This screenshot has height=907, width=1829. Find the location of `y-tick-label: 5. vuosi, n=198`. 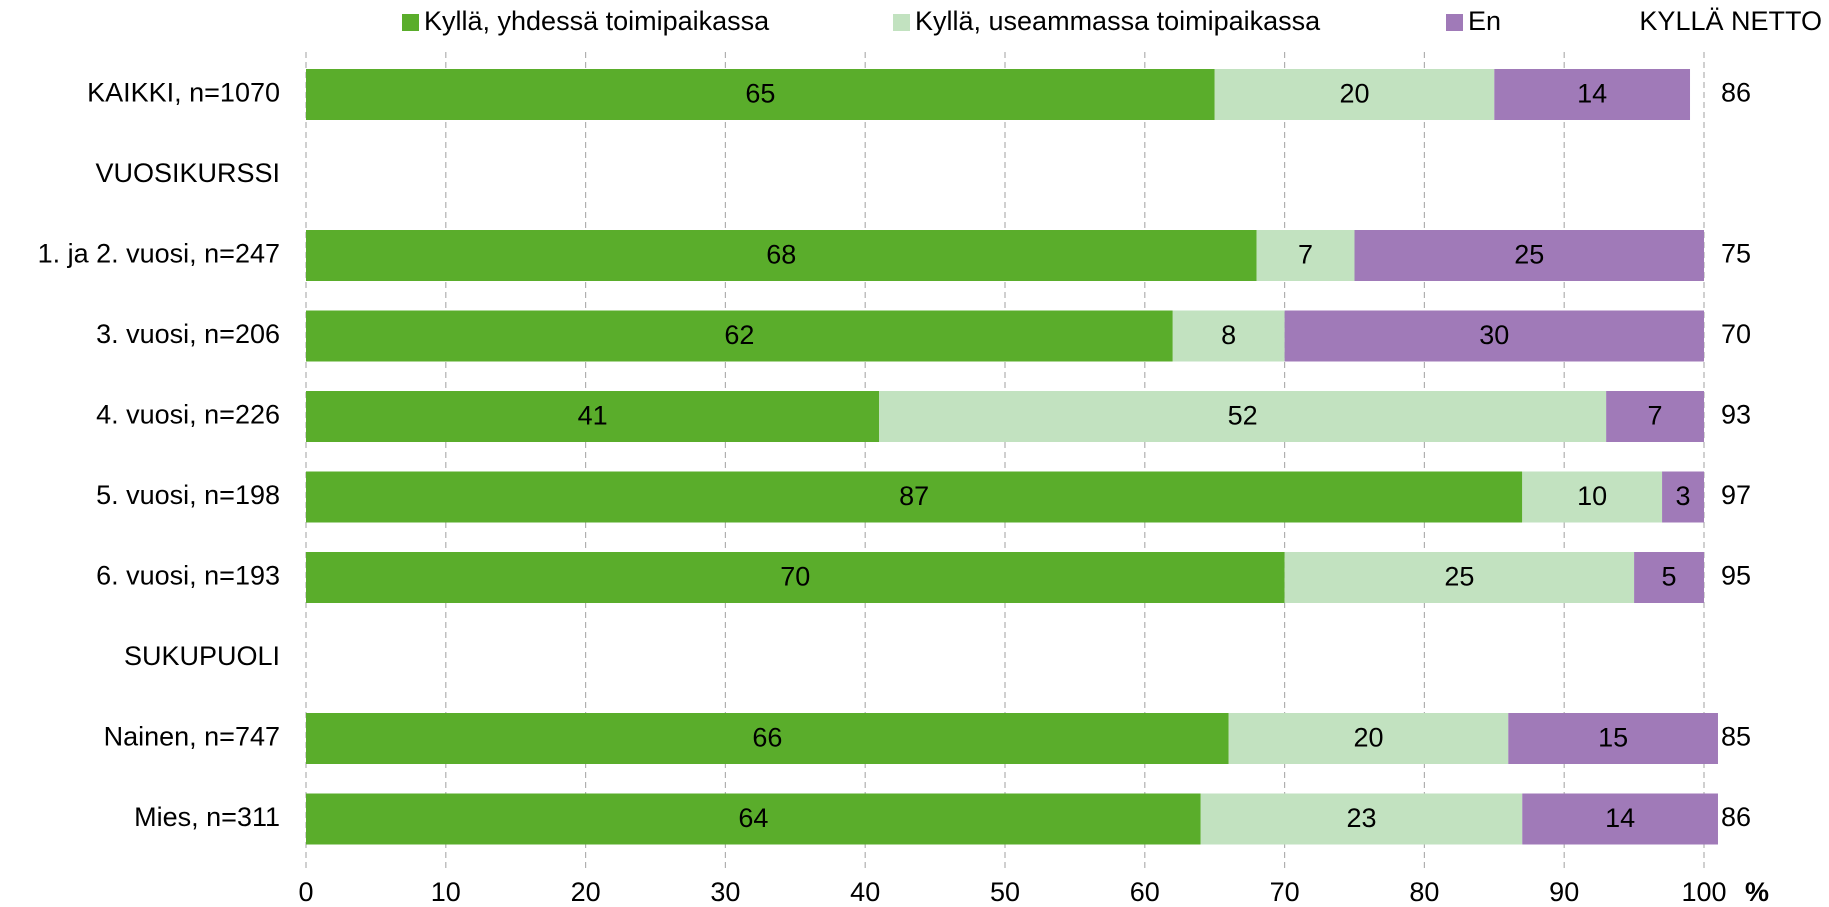

y-tick-label: 5. vuosi, n=198 is located at coordinates (188, 495).